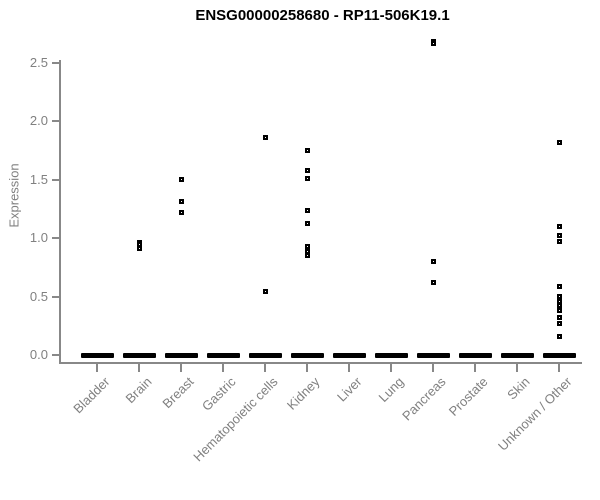 The image size is (600, 500). I want to click on x-tick-label-breast: Breast, so click(178, 393).